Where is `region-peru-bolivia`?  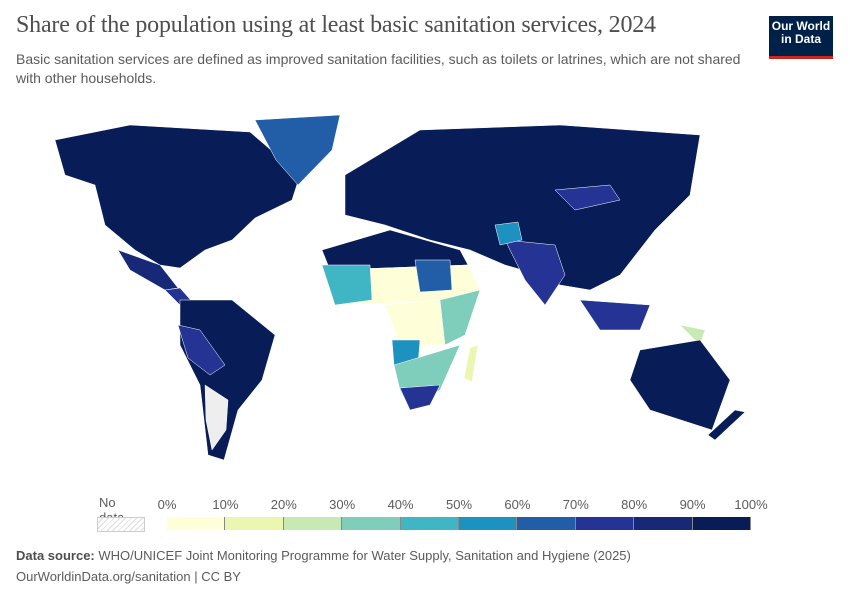 region-peru-bolivia is located at coordinates (201, 350).